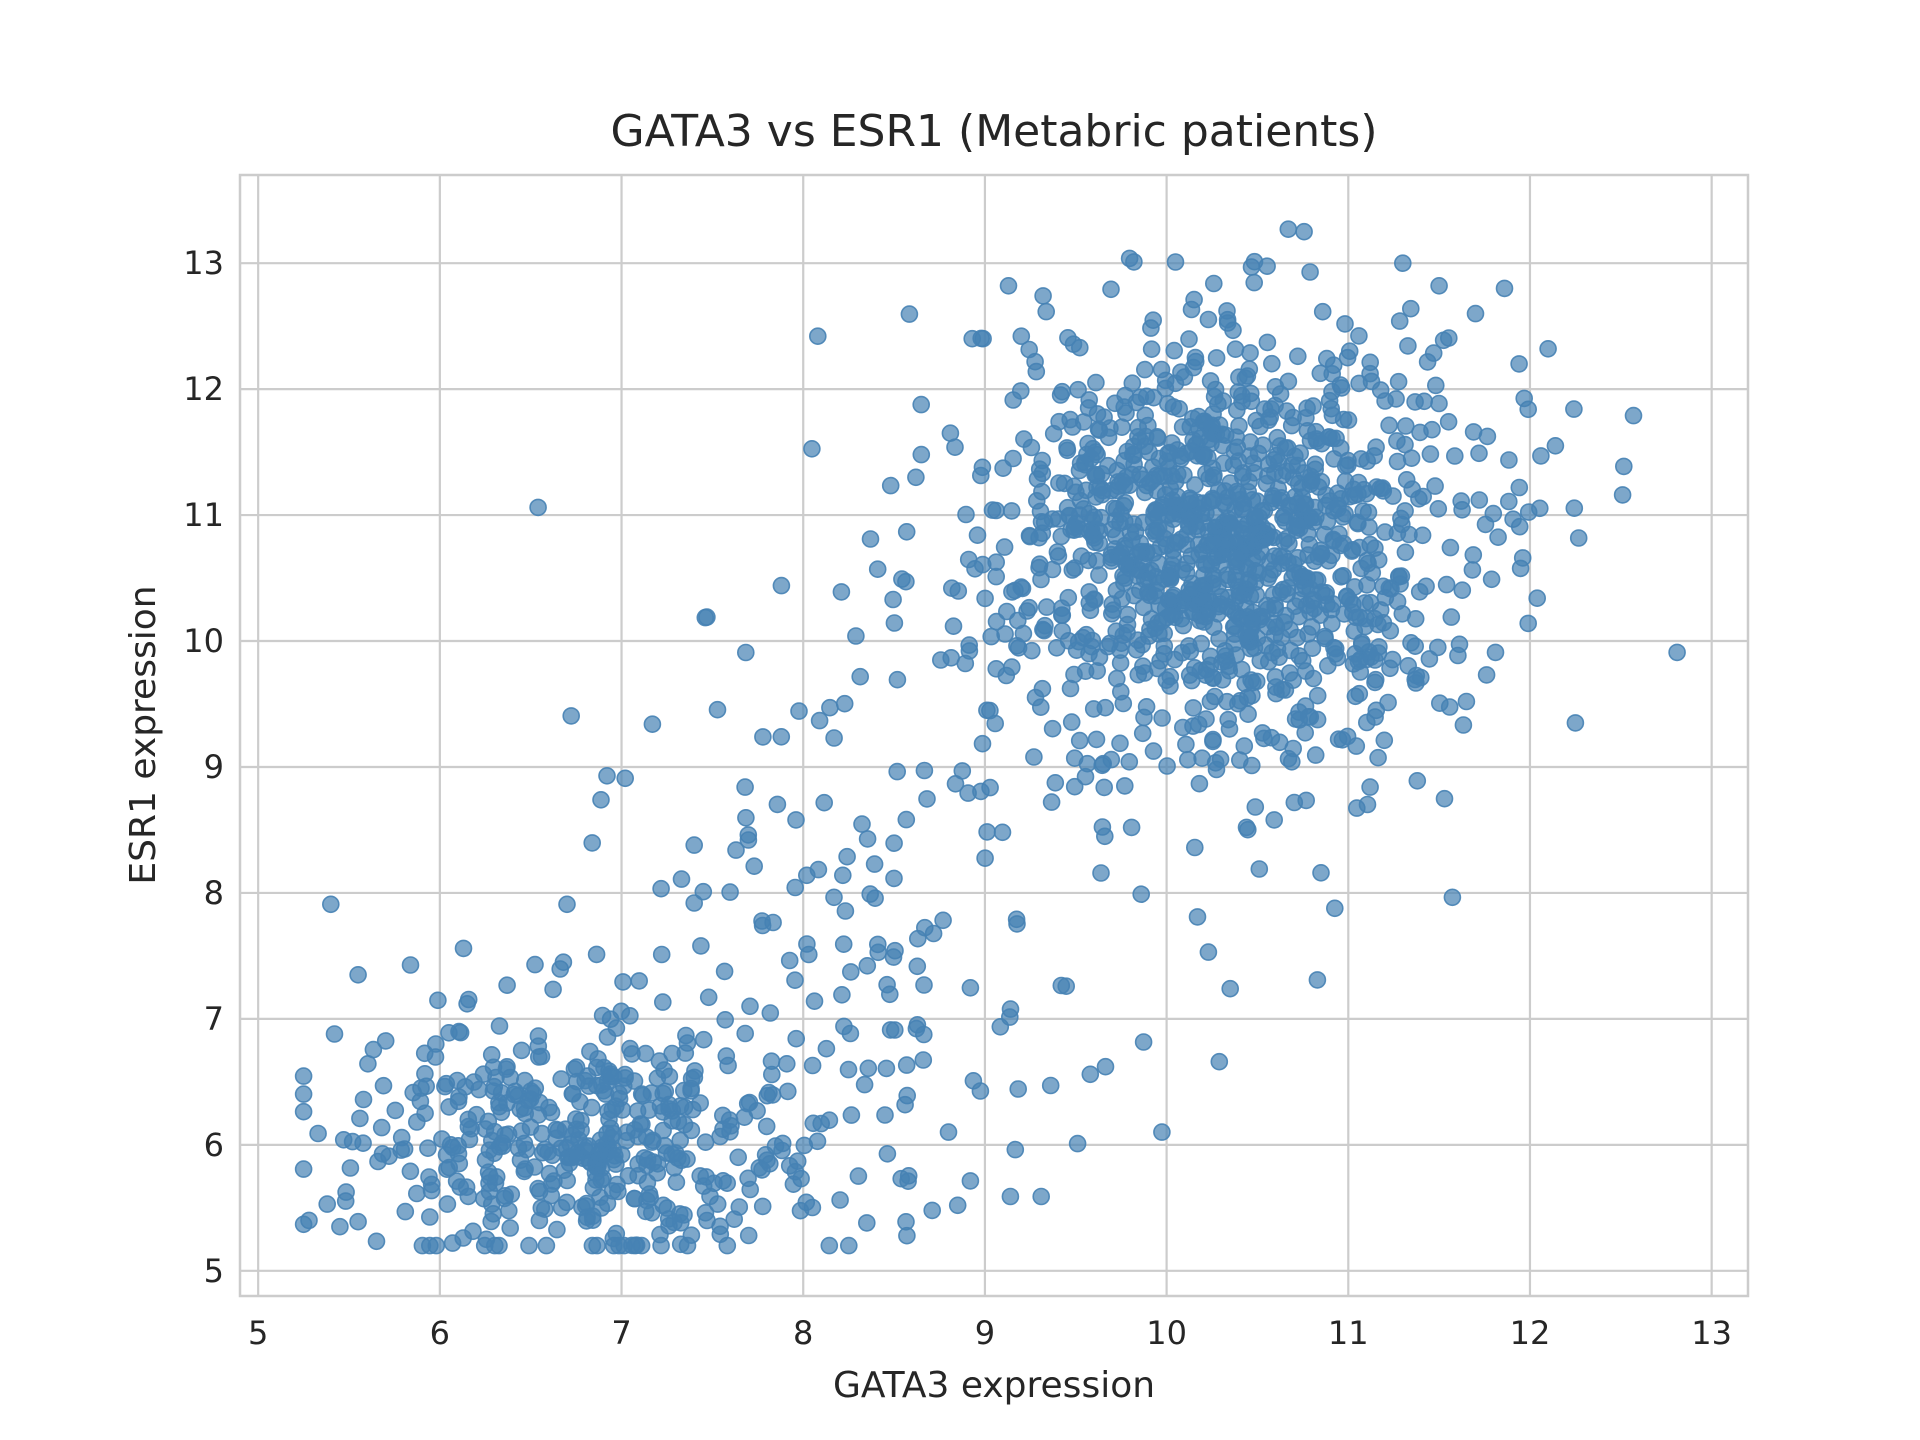 This screenshot has width=1920, height=1440. Describe the element at coordinates (985, 1333) in the screenshot. I see `x-tick-label: 9` at that location.